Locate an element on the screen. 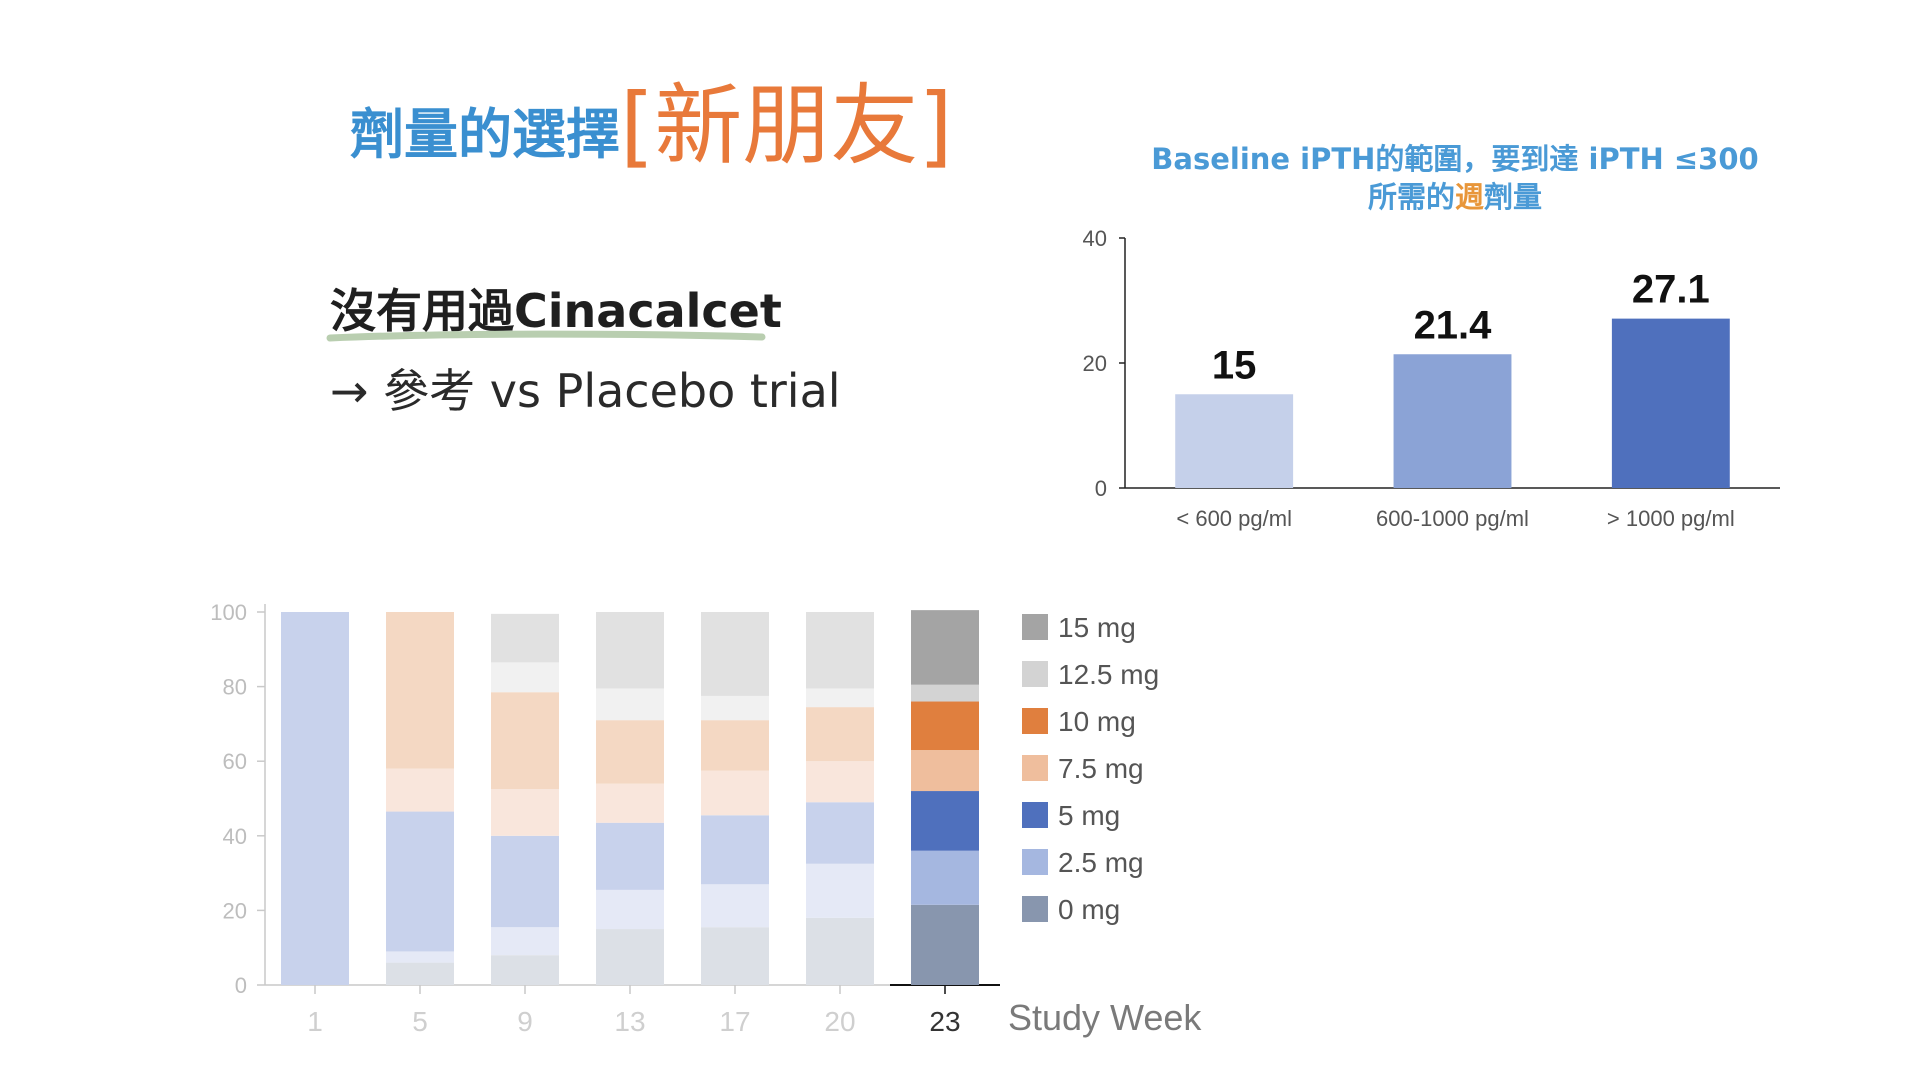  x-tick-label: 17 is located at coordinates (734, 1021).